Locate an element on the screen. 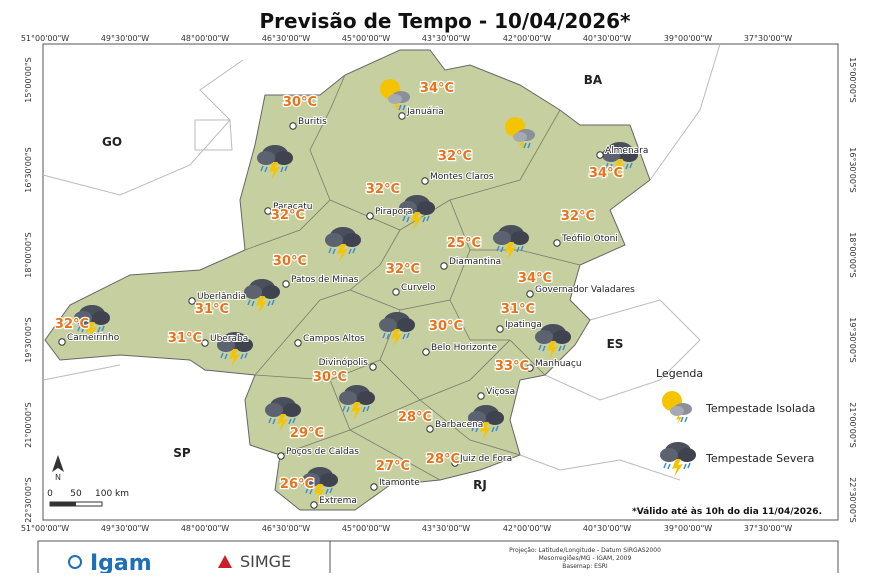  city-name: Montes Claros is located at coordinates (462, 177).